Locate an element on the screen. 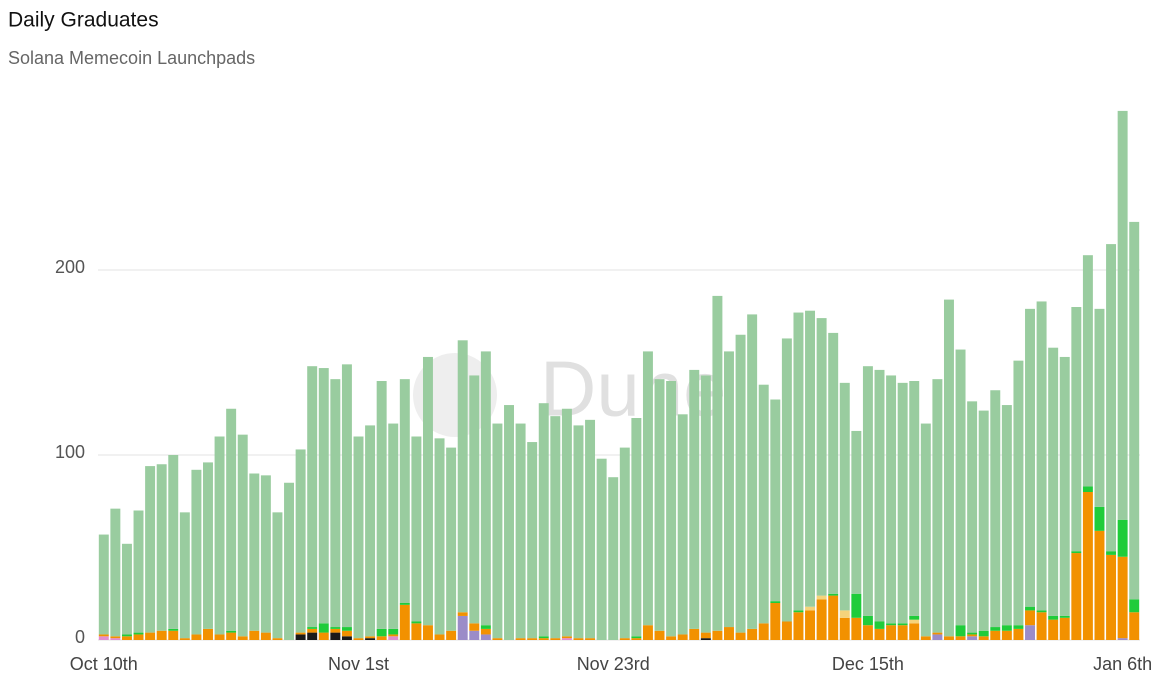  y-tick-label: 100 is located at coordinates (70, 452).